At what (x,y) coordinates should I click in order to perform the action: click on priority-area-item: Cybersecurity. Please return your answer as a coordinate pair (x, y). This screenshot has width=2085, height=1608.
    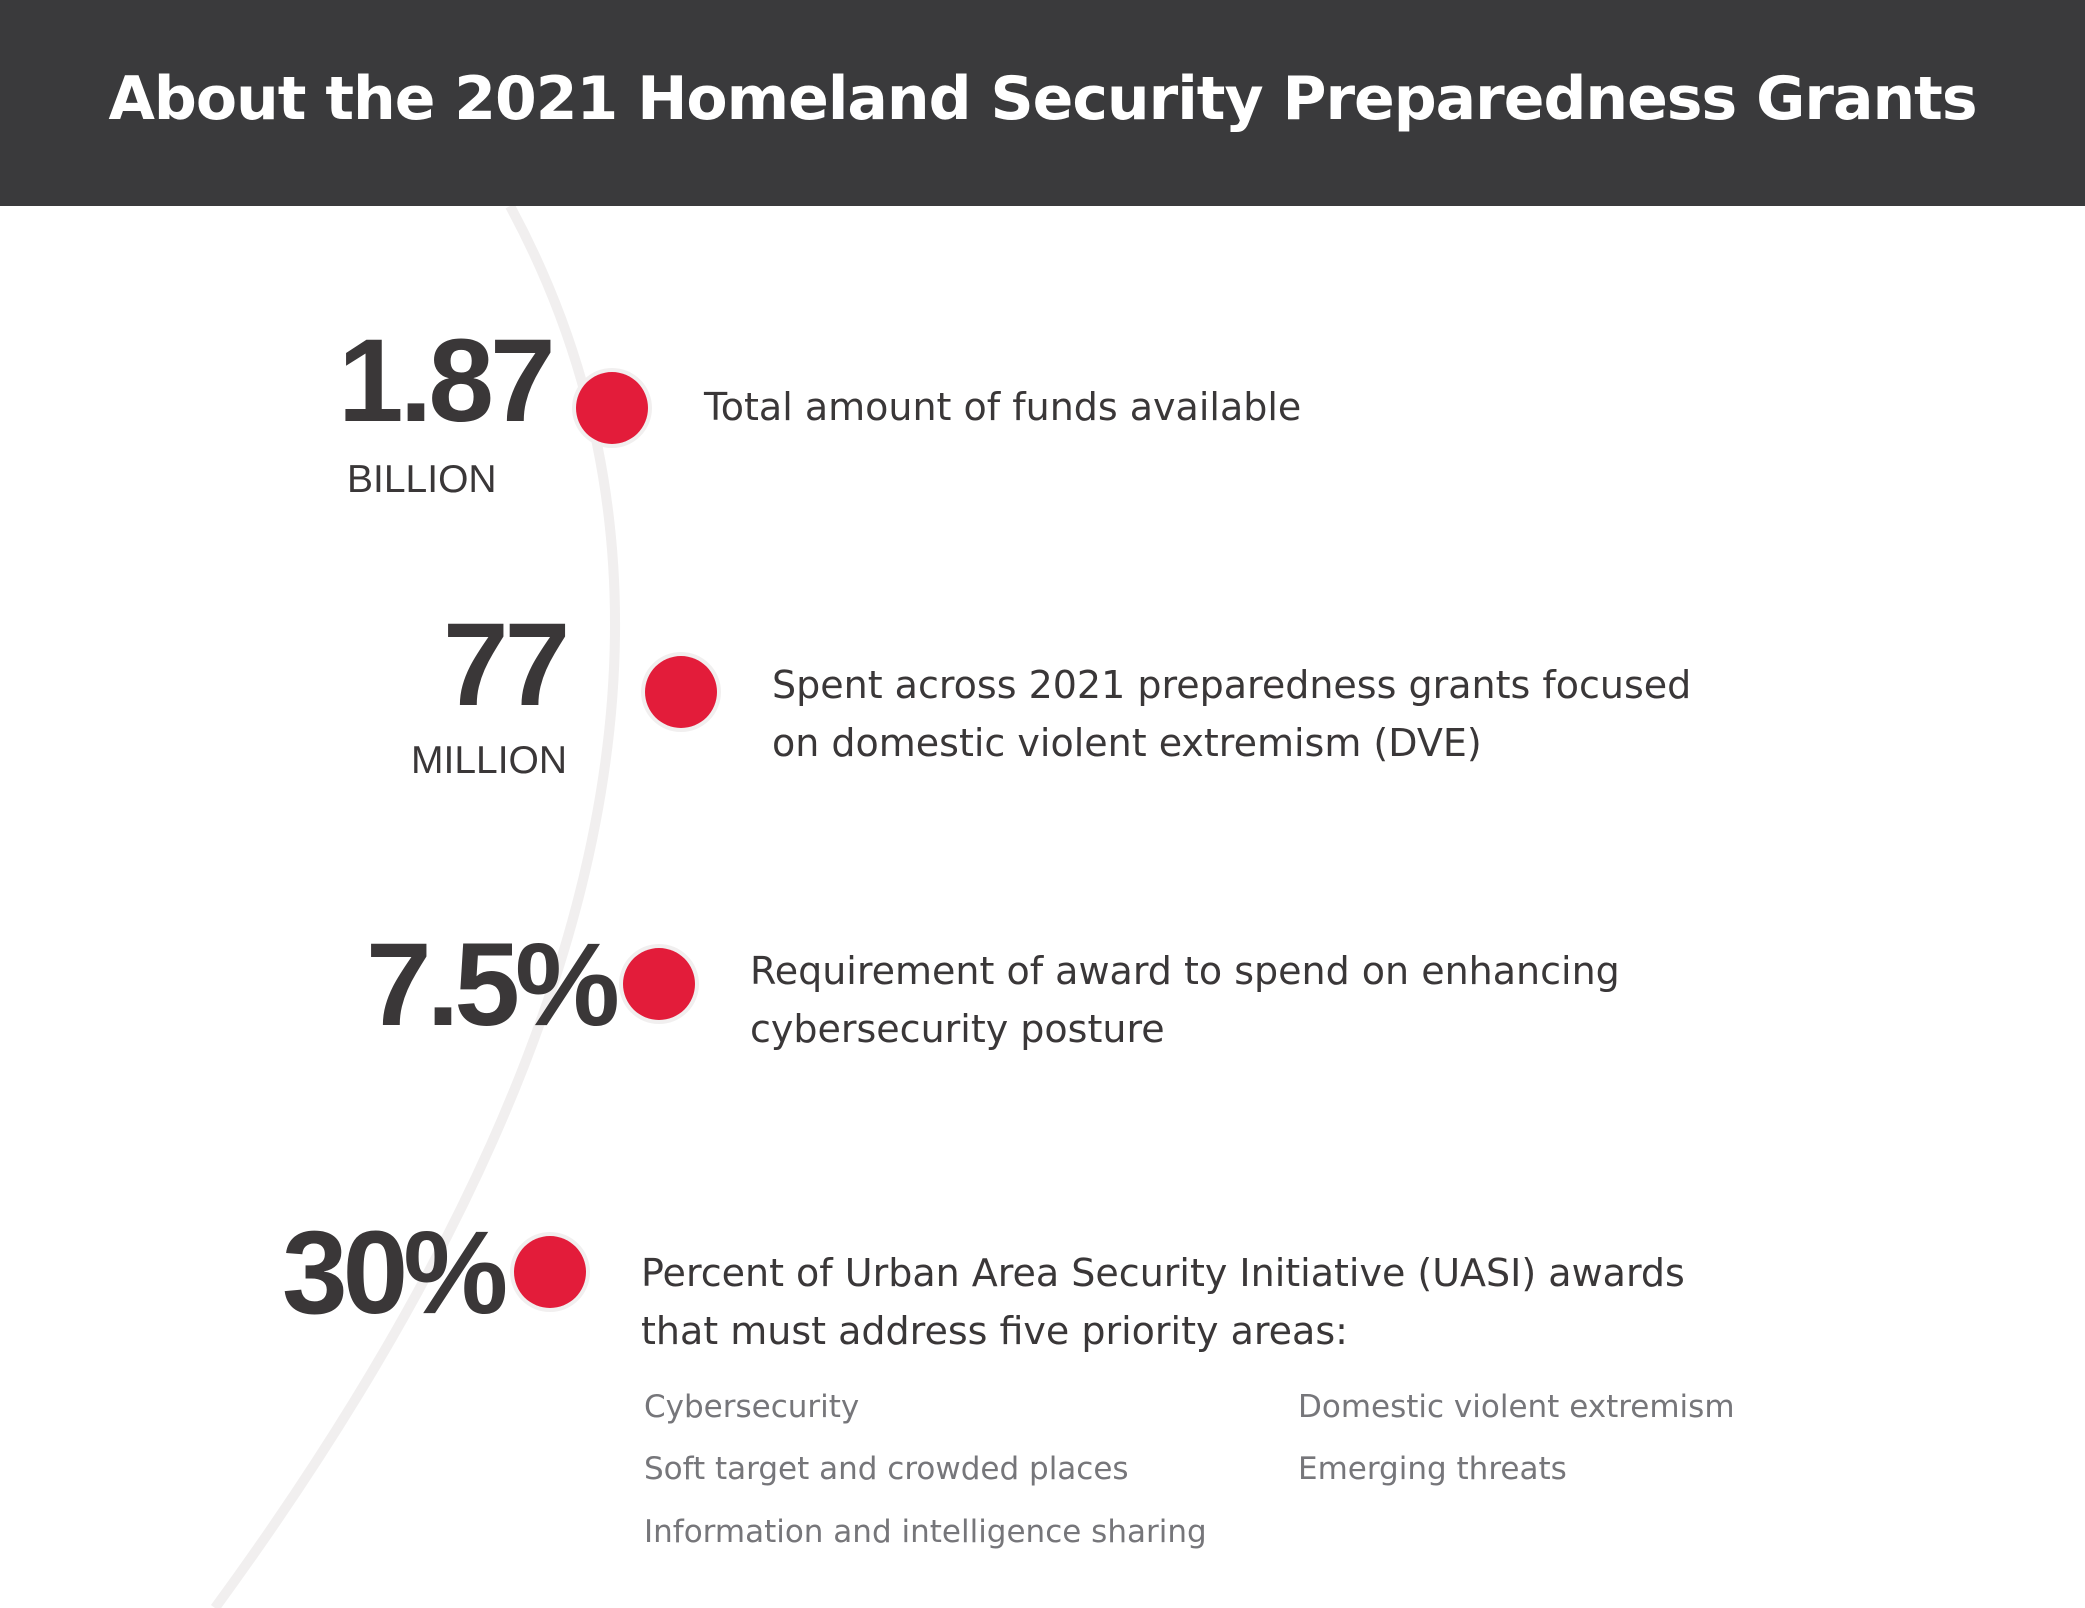
    Looking at the image, I should click on (752, 1407).